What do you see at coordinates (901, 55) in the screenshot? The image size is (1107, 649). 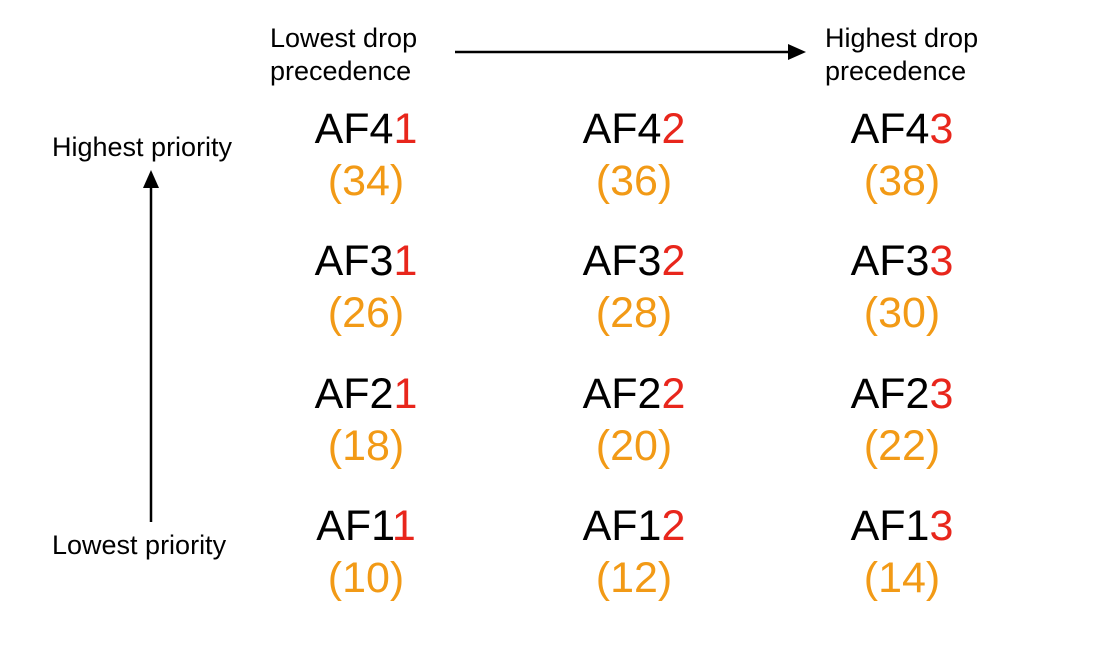 I see `highest-drop-precedence-label: Highest drop precedence` at bounding box center [901, 55].